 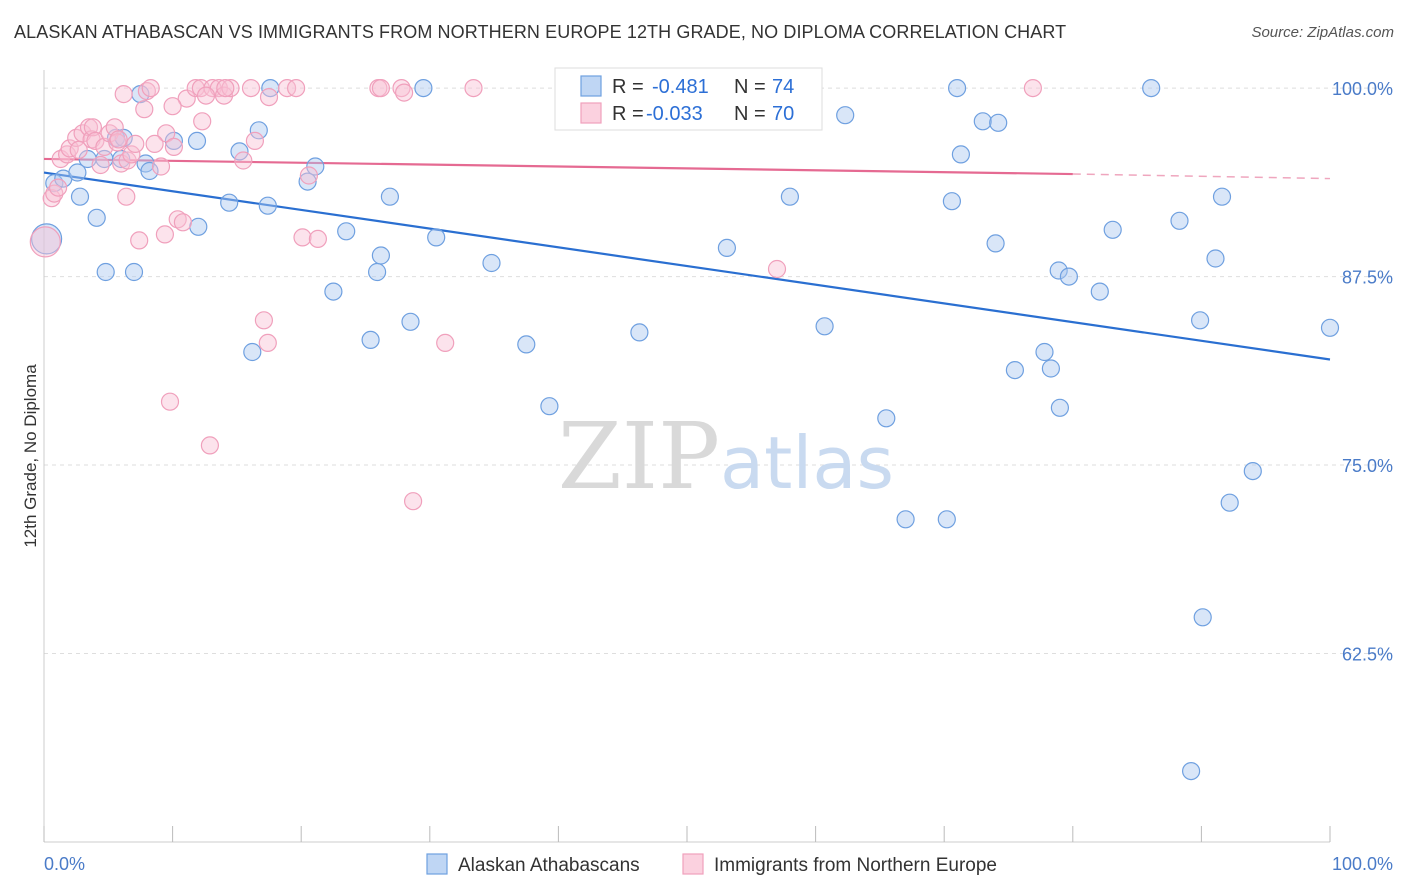 What do you see at coordinates (855, 865) in the screenshot?
I see `series-legend-label-northern-europe: Immigrants from Northern Europe` at bounding box center [855, 865].